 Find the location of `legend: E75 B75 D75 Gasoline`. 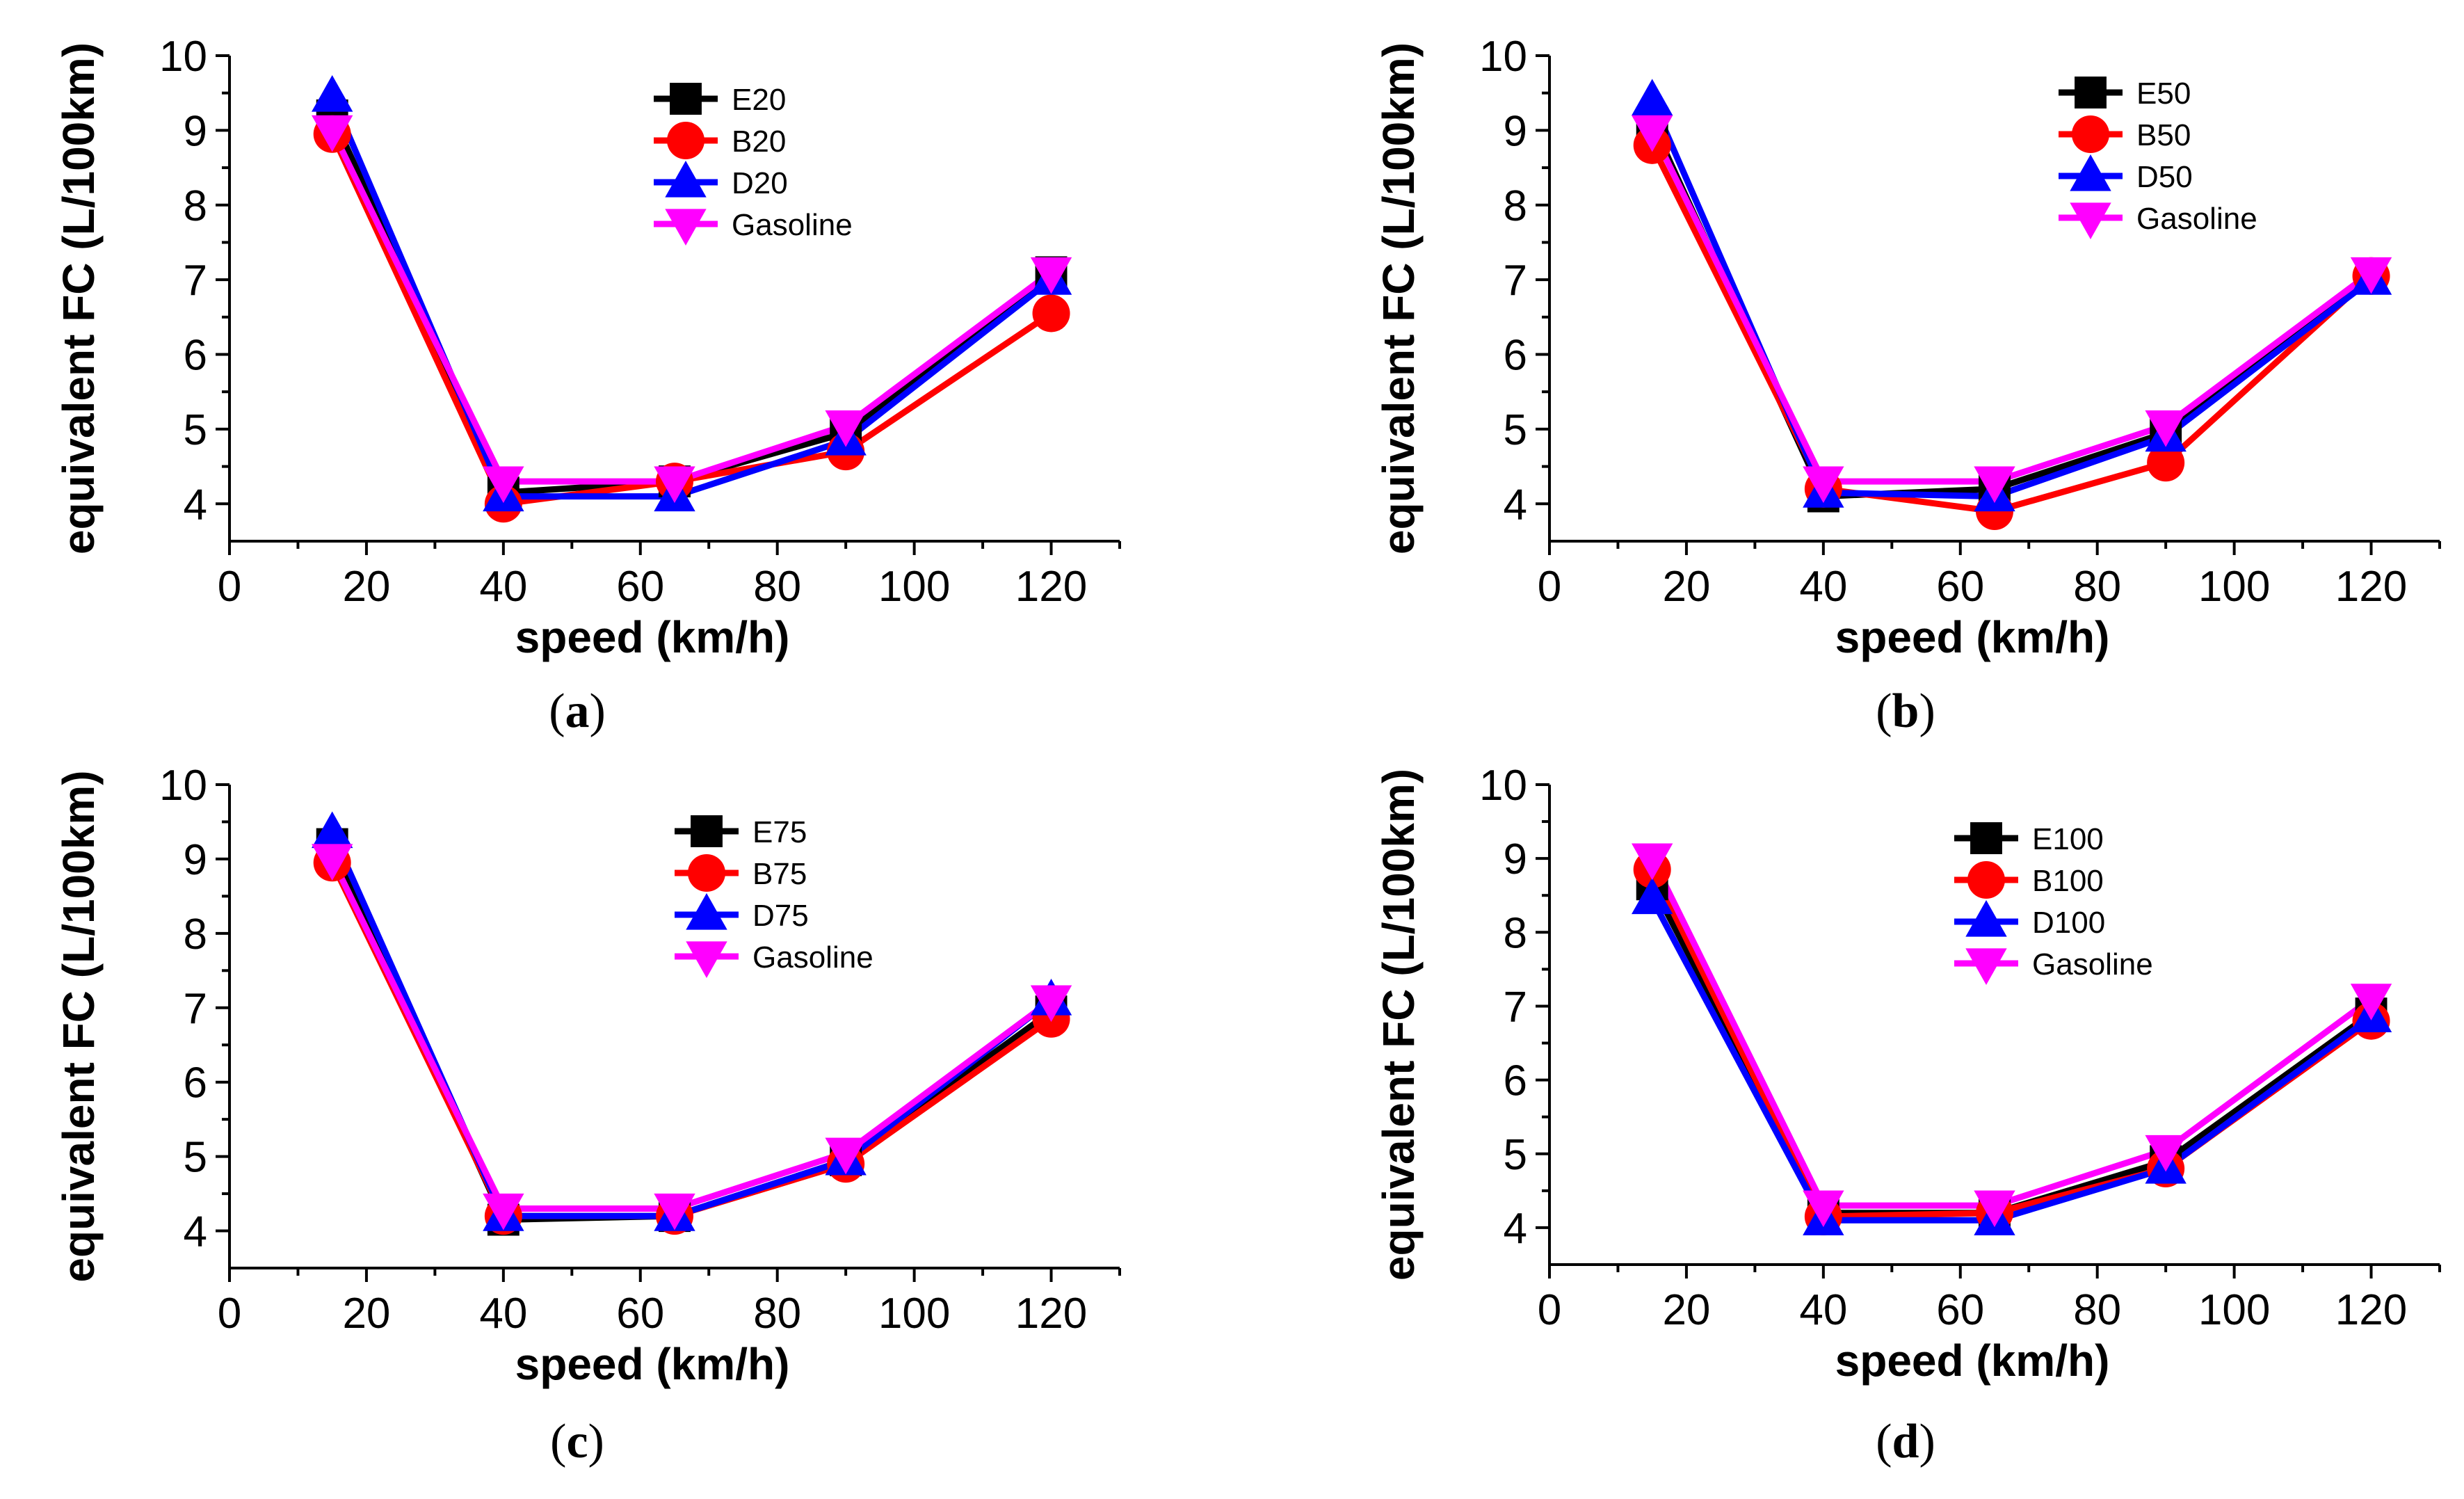

legend: E75 B75 D75 Gasoline is located at coordinates (774, 897).